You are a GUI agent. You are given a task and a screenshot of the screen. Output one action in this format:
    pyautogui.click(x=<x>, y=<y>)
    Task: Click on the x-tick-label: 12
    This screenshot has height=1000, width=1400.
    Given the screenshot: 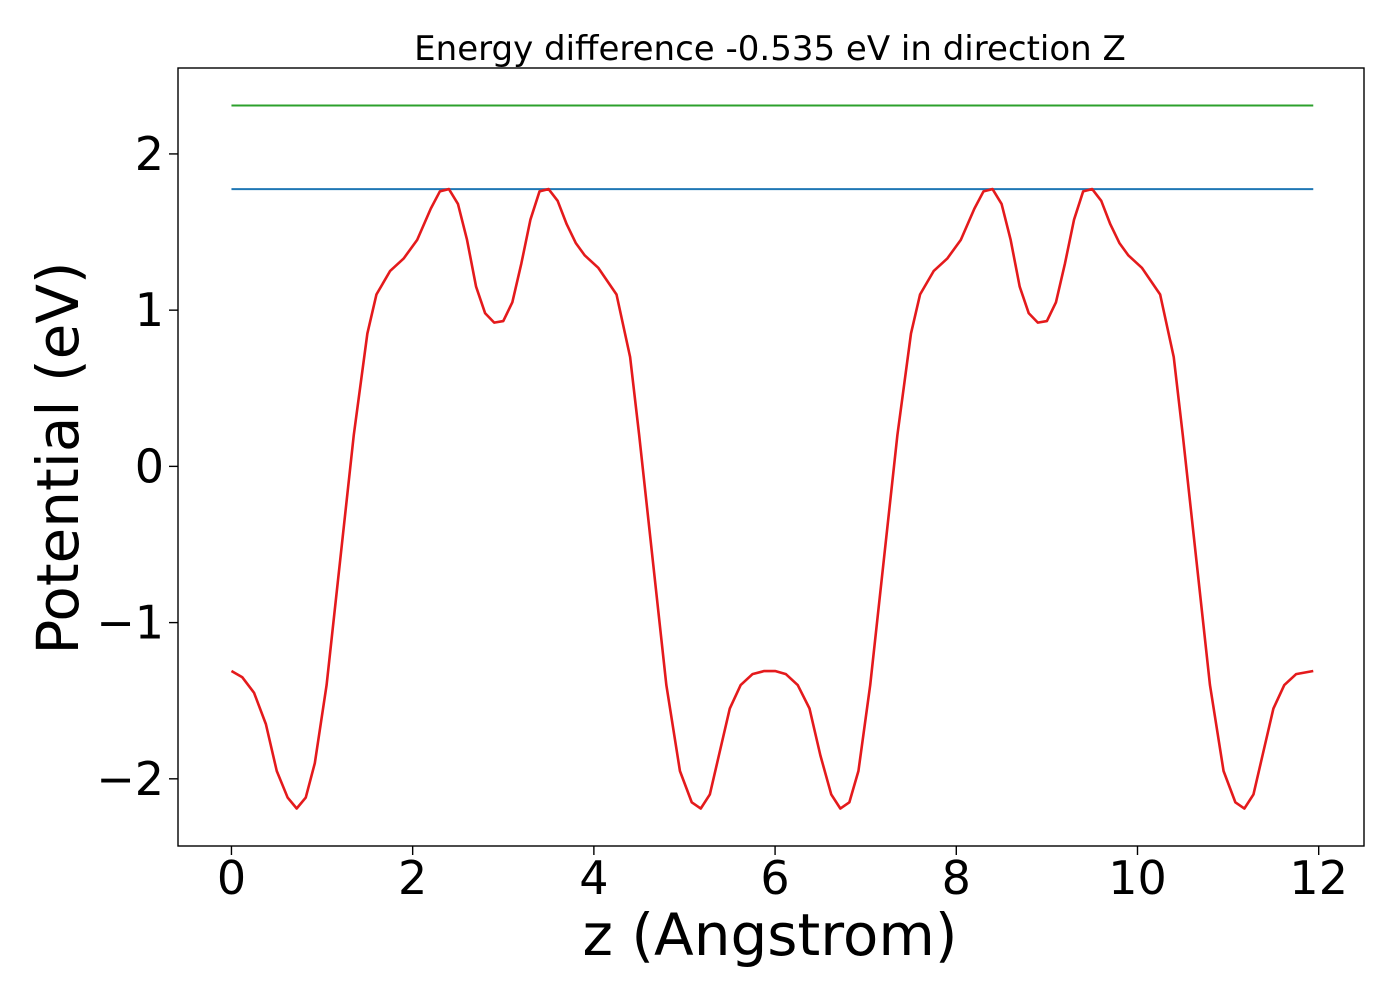 What is the action you would take?
    pyautogui.click(x=1318, y=878)
    